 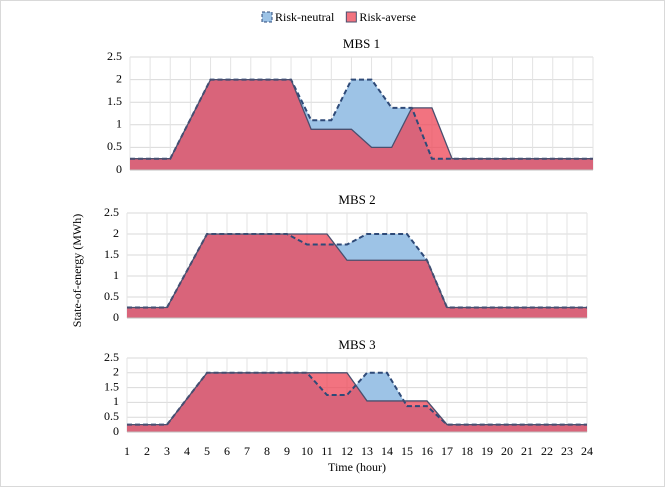 What do you see at coordinates (547, 451) in the screenshot?
I see `x-tick-label: 22` at bounding box center [547, 451].